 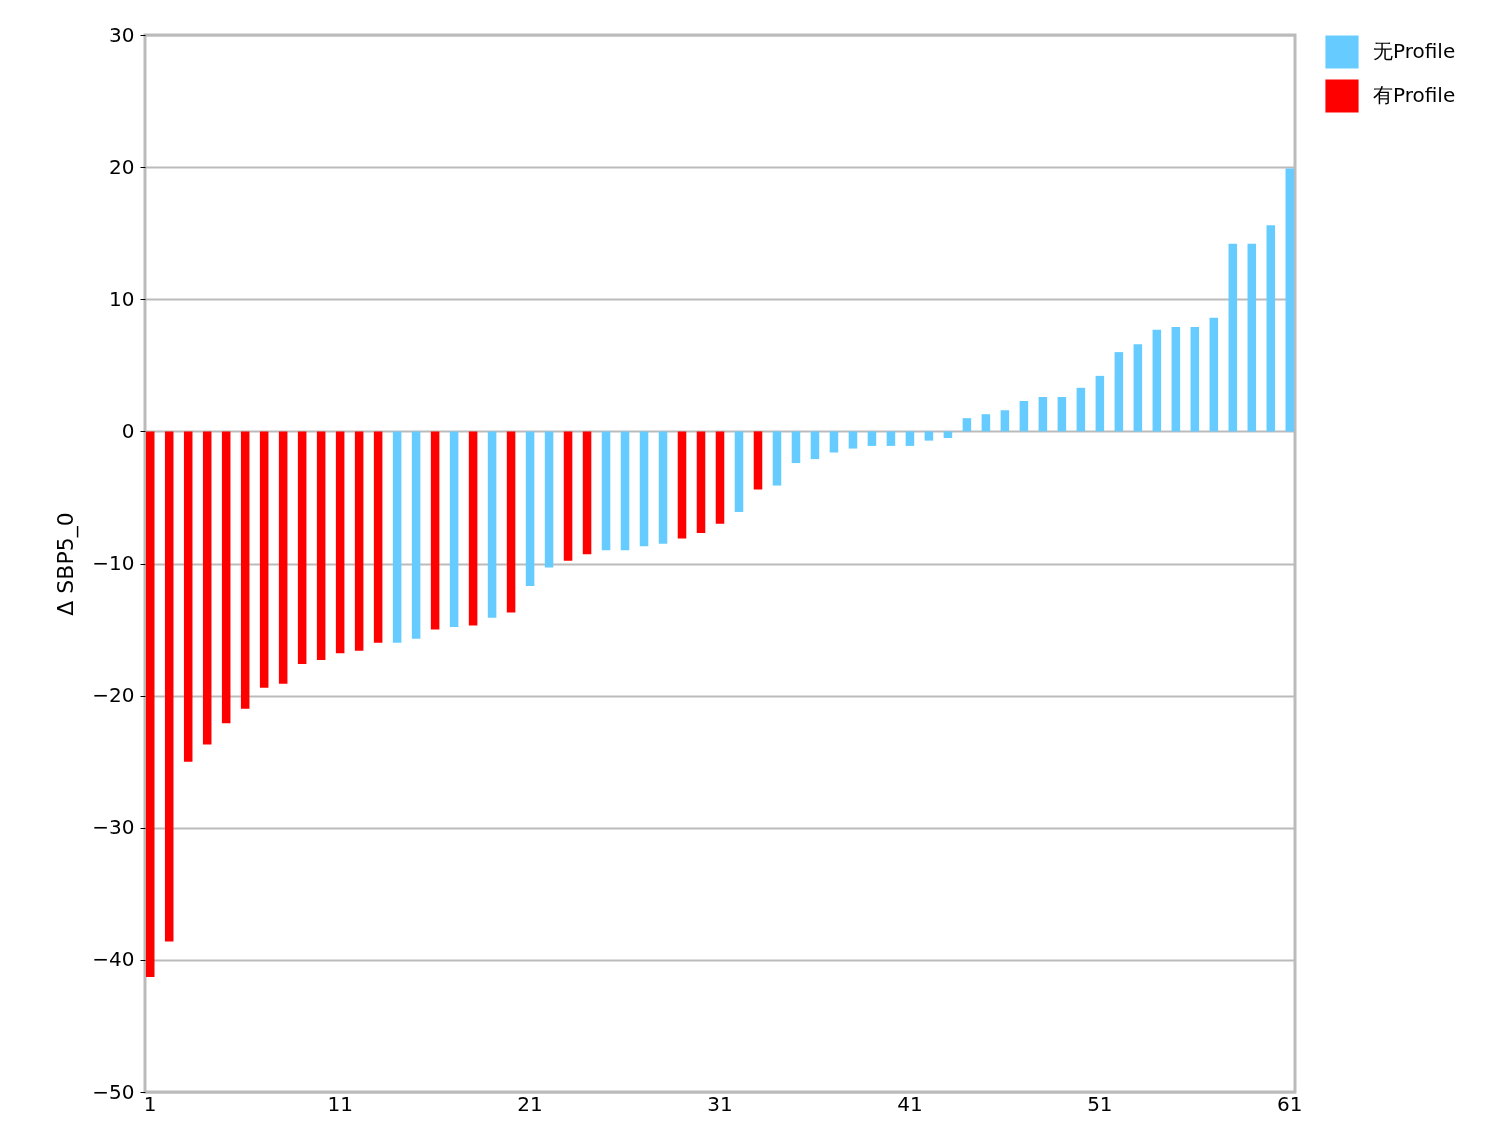 I want to click on y-tick-label: −30, so click(x=113, y=827).